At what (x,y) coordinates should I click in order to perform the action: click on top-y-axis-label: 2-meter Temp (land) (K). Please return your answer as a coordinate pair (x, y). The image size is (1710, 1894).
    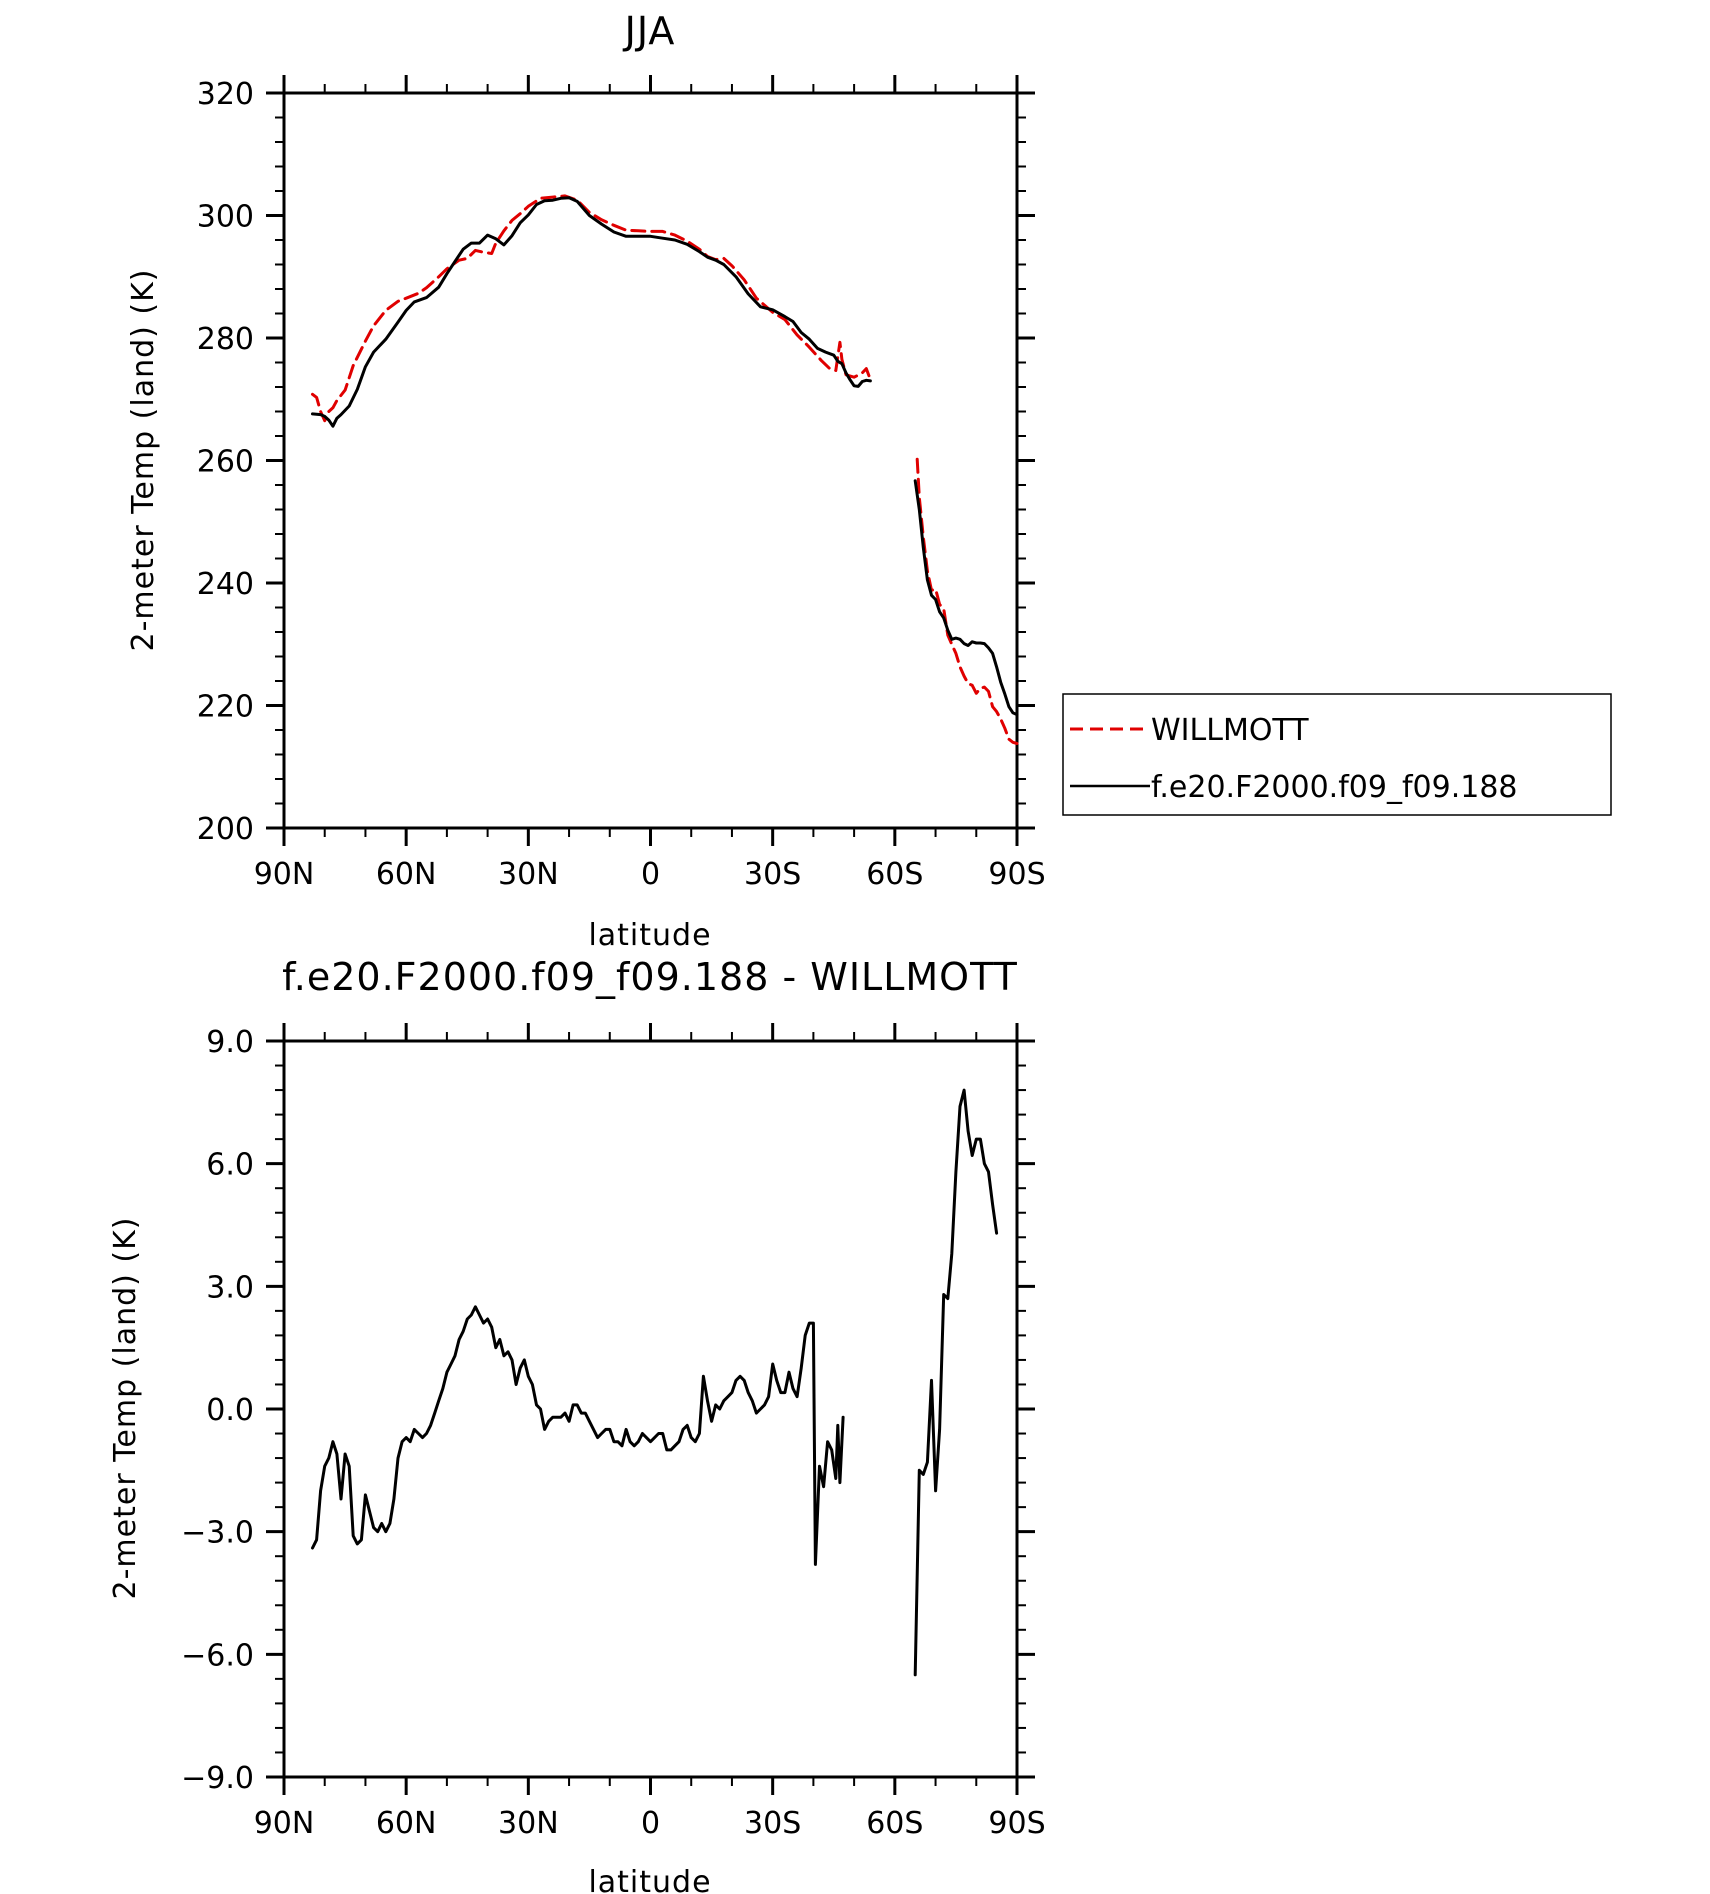
    Looking at the image, I should click on (143, 460).